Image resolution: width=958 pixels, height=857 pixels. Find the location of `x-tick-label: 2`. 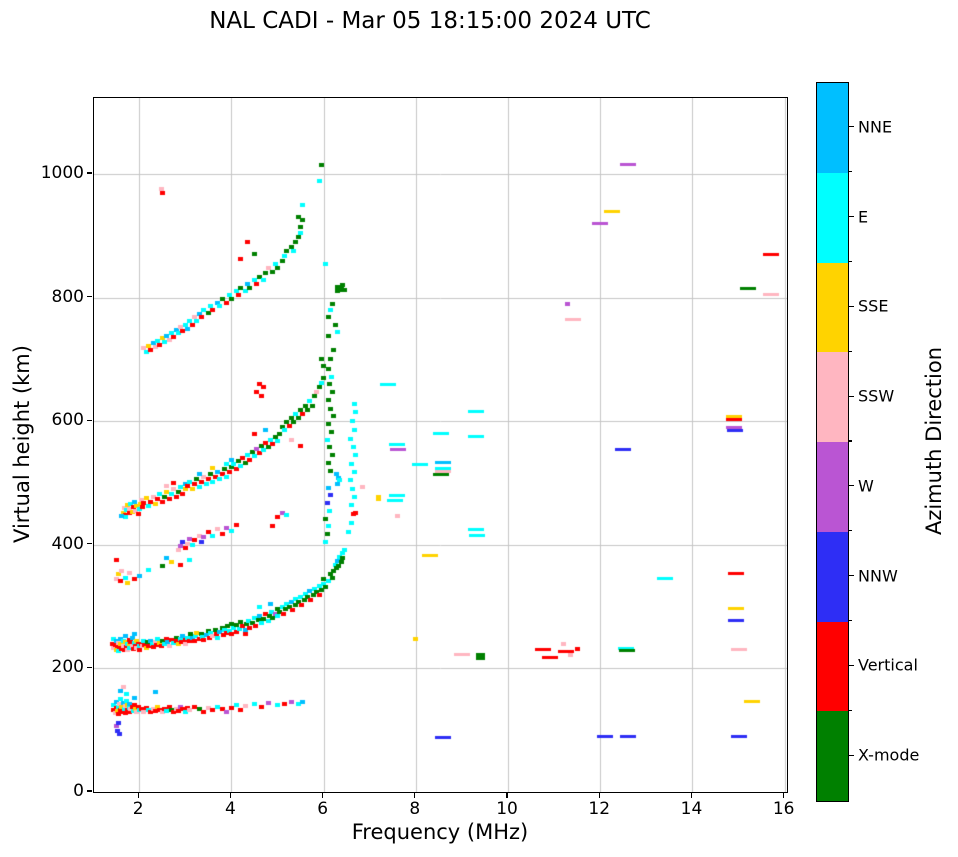

x-tick-label: 2 is located at coordinates (138, 809).